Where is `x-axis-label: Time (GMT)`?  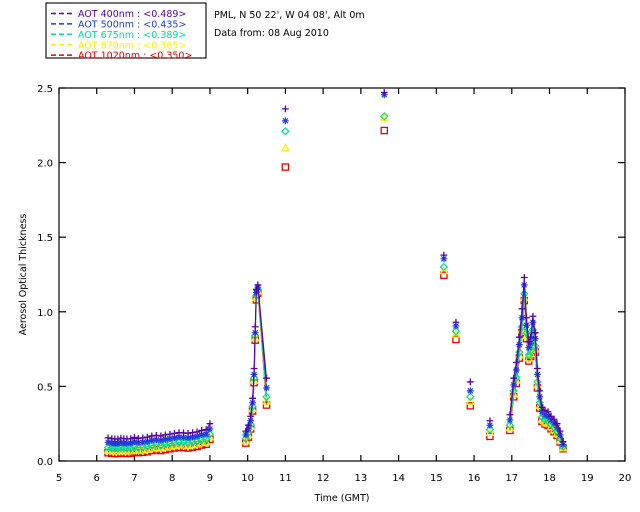 x-axis-label: Time (GMT) is located at coordinates (341, 498).